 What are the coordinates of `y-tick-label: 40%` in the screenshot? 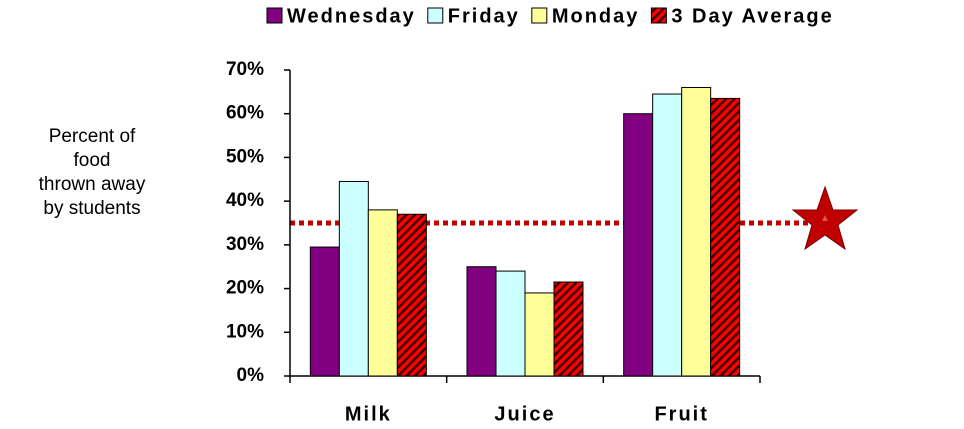 It's located at (245, 200).